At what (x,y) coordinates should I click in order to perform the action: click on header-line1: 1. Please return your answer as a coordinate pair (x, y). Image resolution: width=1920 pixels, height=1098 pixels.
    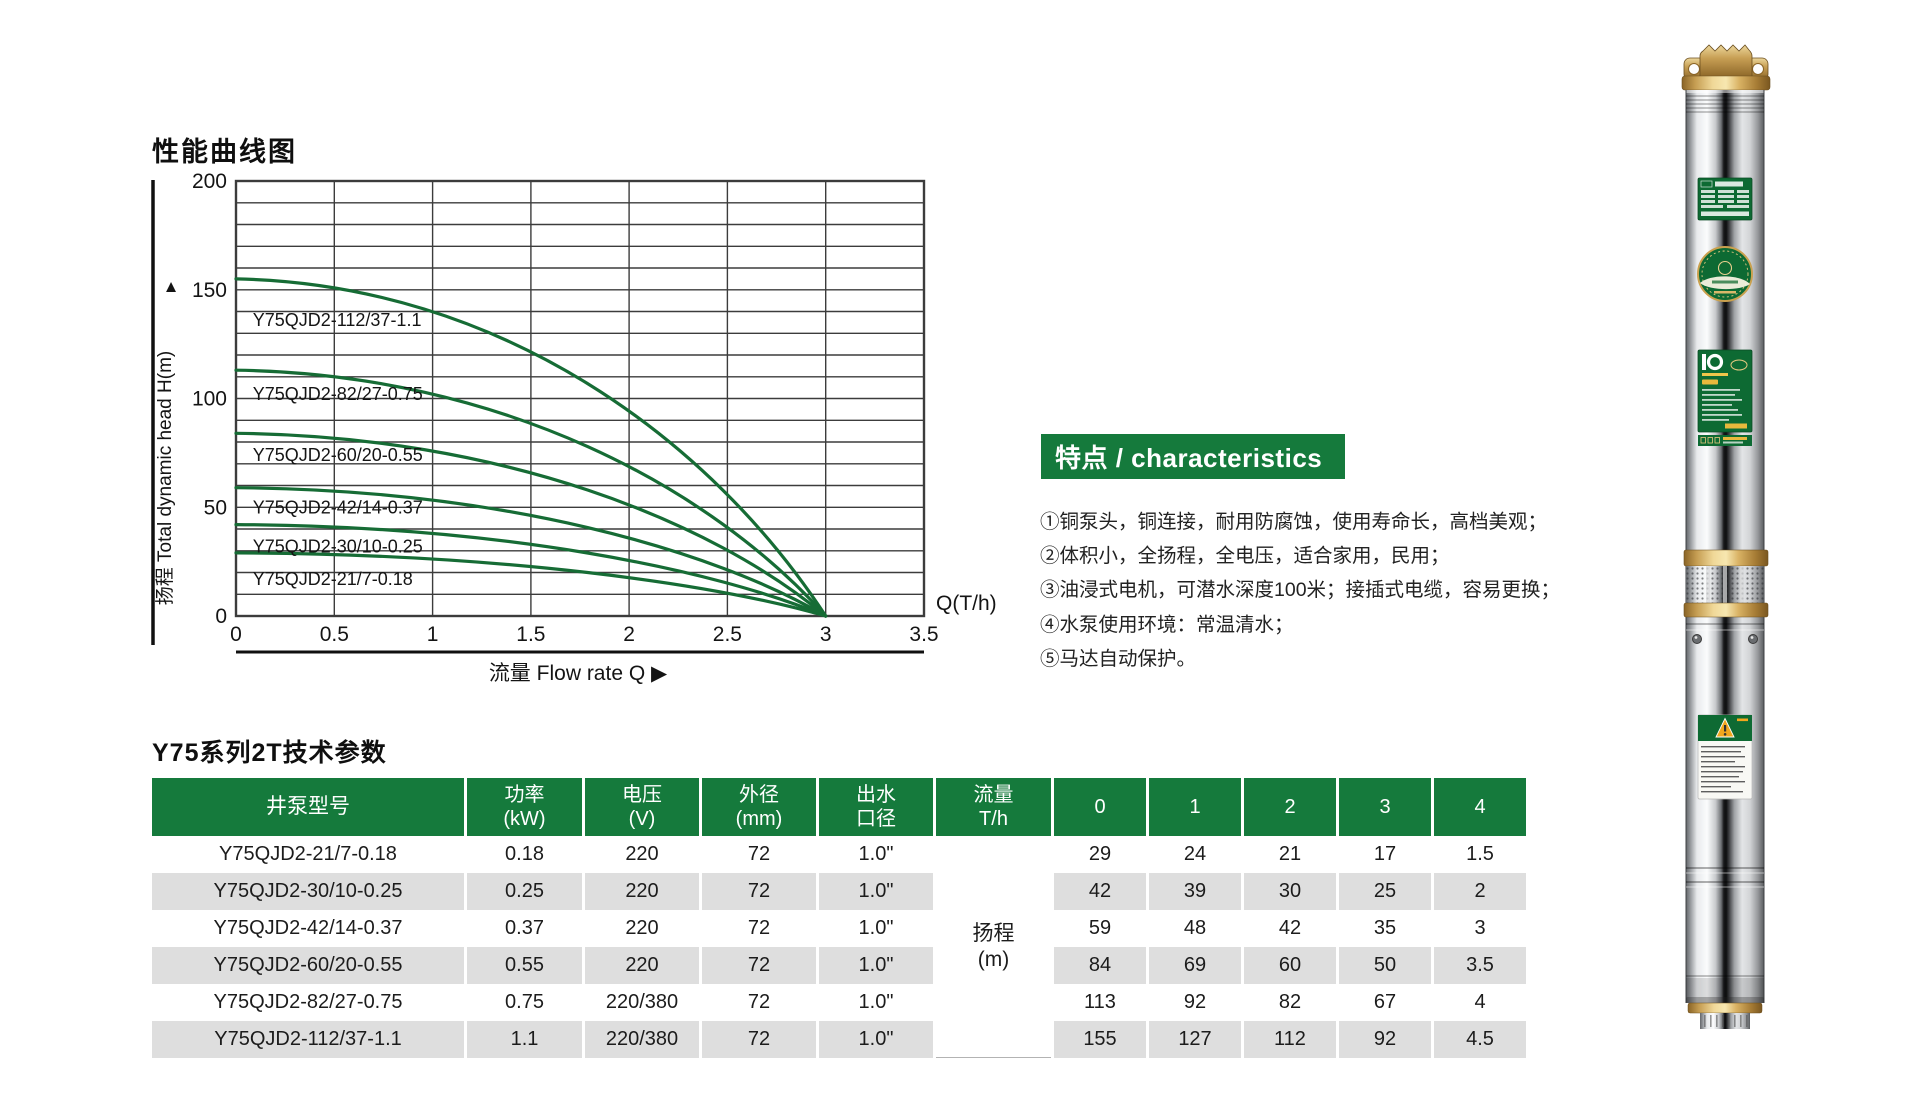
    Looking at the image, I should click on (1195, 807).